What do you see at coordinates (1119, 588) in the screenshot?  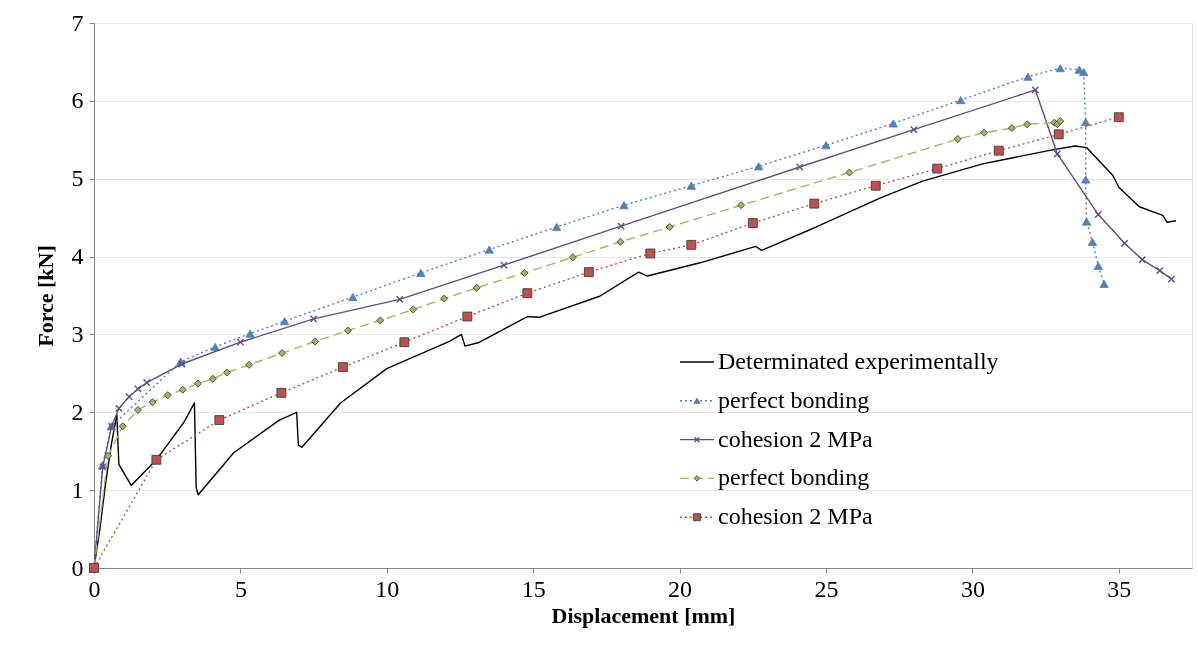 I see `x-tick-label: 35` at bounding box center [1119, 588].